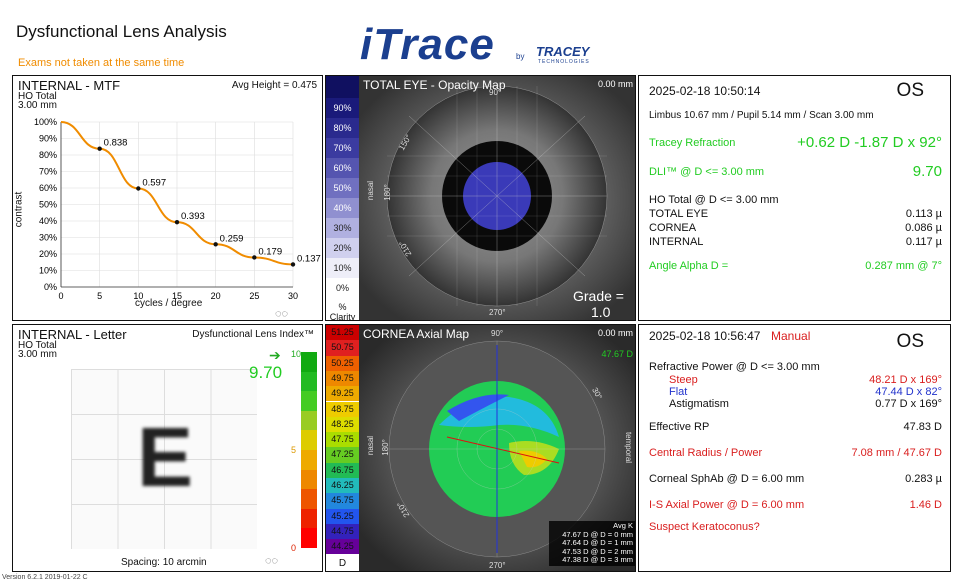 The height and width of the screenshot is (585, 963). What do you see at coordinates (293, 296) in the screenshot?
I see `x-tick-label: 30` at bounding box center [293, 296].